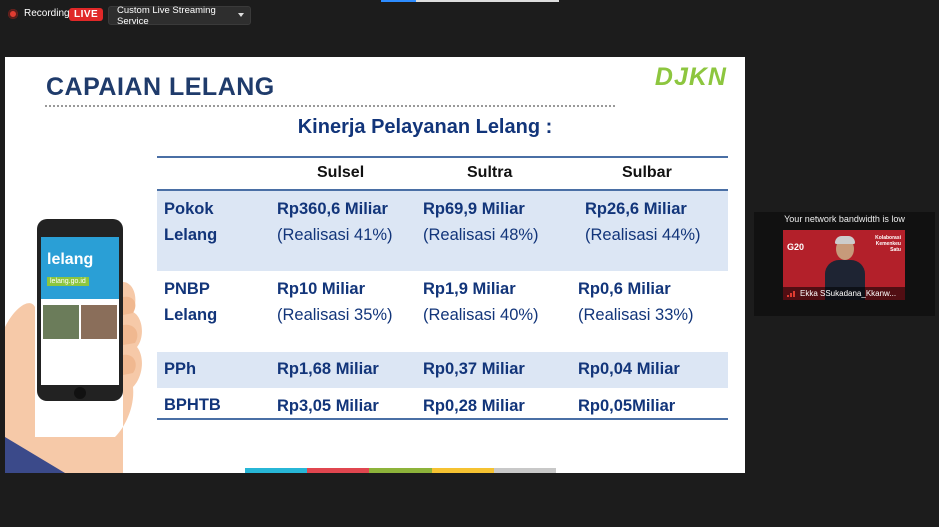 This screenshot has height=527, width=939. What do you see at coordinates (160, 87) in the screenshot?
I see `slide-title: CAPAIAN LELANG` at bounding box center [160, 87].